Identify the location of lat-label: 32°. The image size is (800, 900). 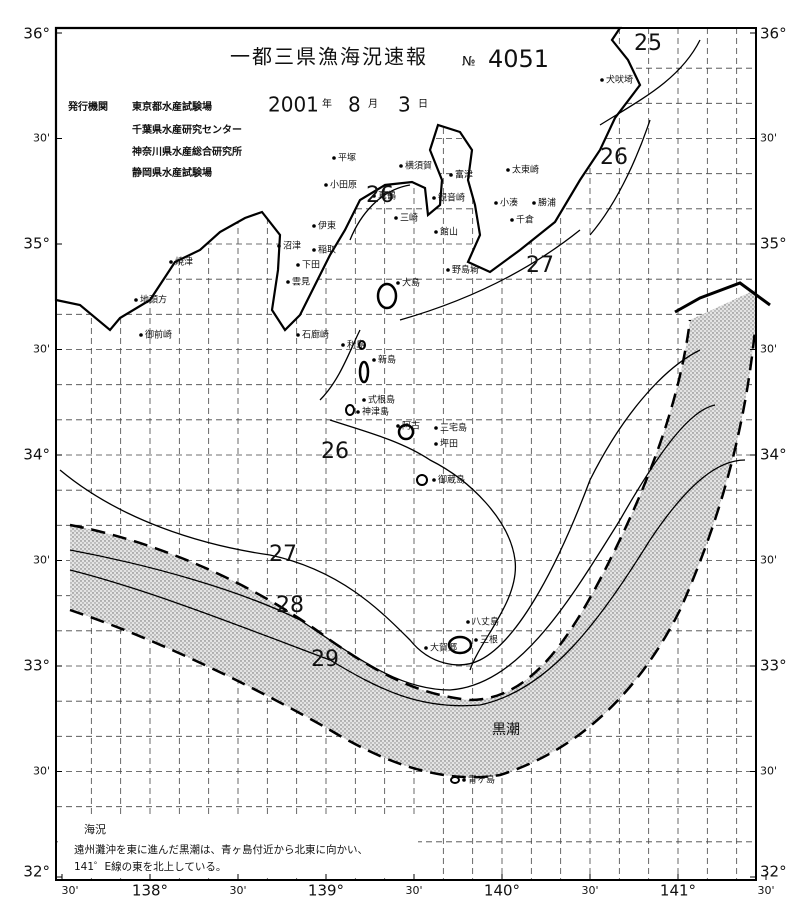
(36, 872).